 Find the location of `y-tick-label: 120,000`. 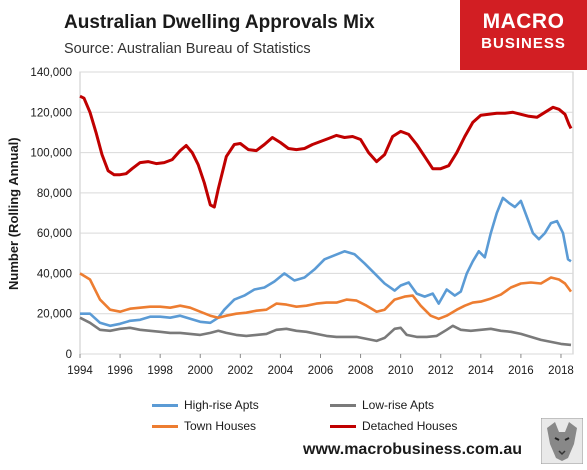

y-tick-label: 120,000 is located at coordinates (51, 113).